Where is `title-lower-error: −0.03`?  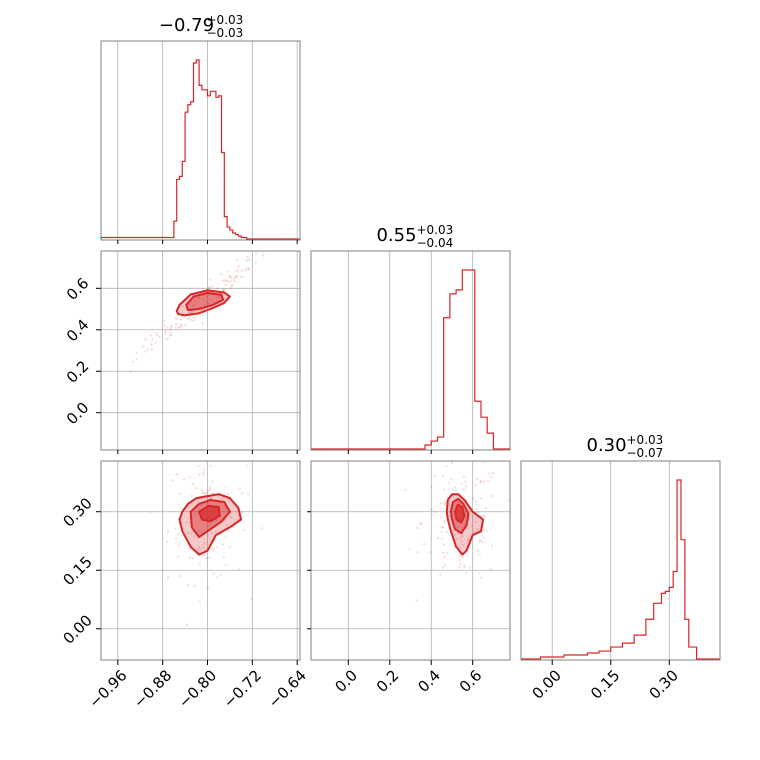 title-lower-error: −0.03 is located at coordinates (225, 33).